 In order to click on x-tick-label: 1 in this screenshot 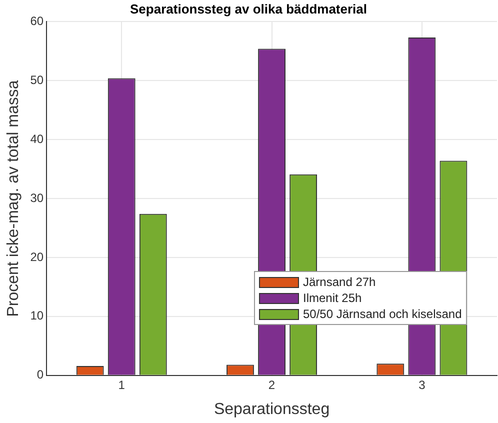, I will do `click(122, 385)`.